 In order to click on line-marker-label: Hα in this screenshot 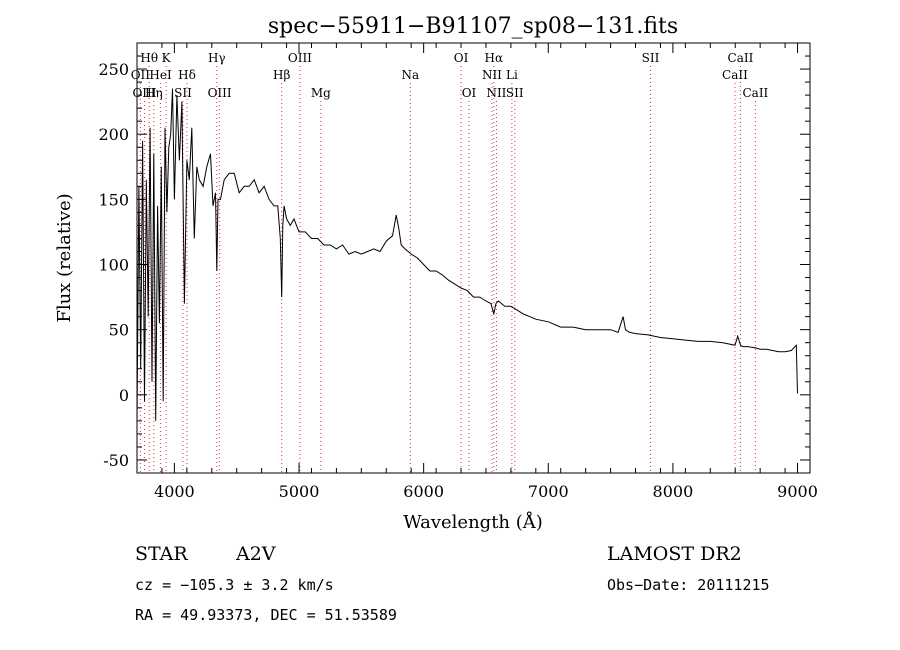, I will do `click(494, 58)`.